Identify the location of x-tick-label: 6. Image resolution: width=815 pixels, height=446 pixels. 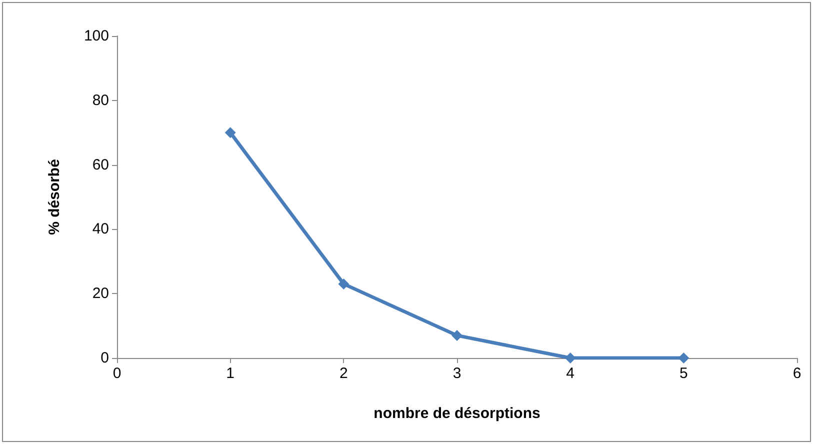
(797, 373).